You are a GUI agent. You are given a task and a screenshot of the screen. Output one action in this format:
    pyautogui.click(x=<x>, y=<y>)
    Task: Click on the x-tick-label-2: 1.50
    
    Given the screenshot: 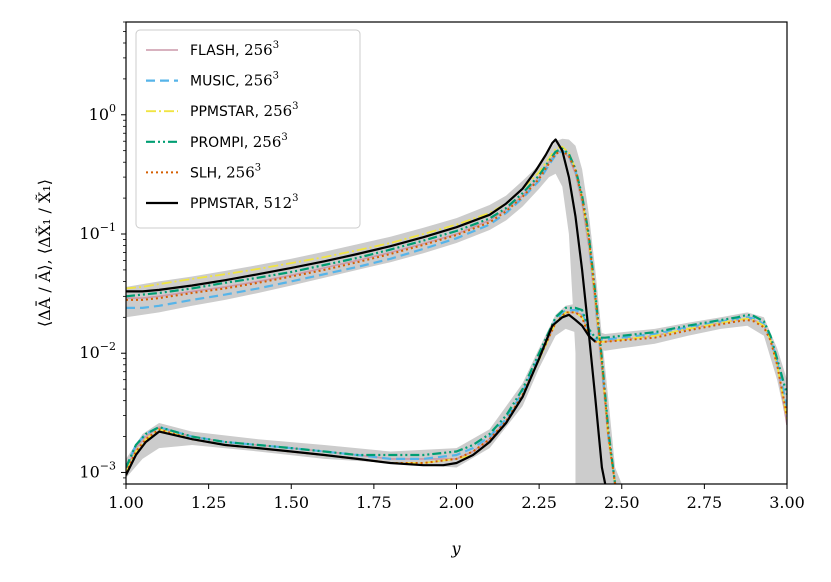 What is the action you would take?
    pyautogui.click(x=291, y=502)
    